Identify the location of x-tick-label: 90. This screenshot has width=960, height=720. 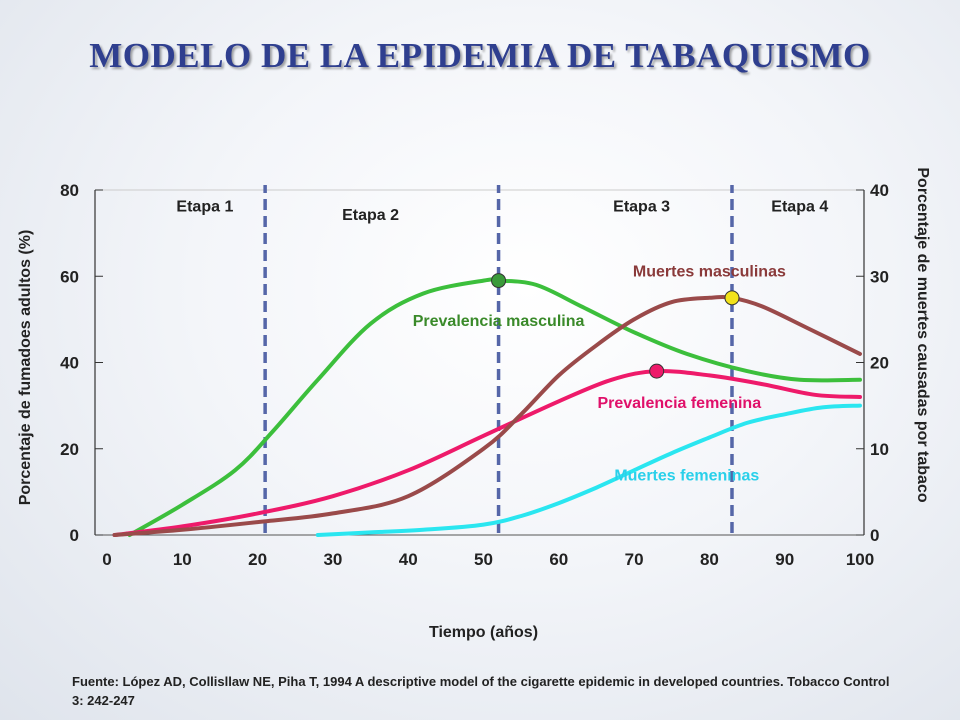
(784, 559).